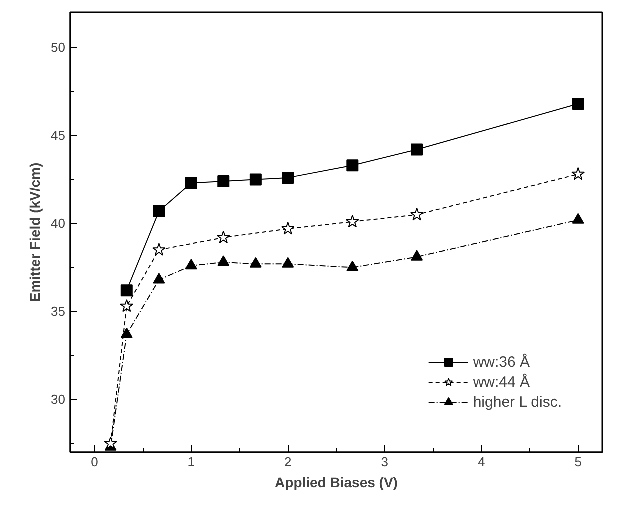 This screenshot has height=512, width=617. I want to click on x-tick-label: 4, so click(482, 462).